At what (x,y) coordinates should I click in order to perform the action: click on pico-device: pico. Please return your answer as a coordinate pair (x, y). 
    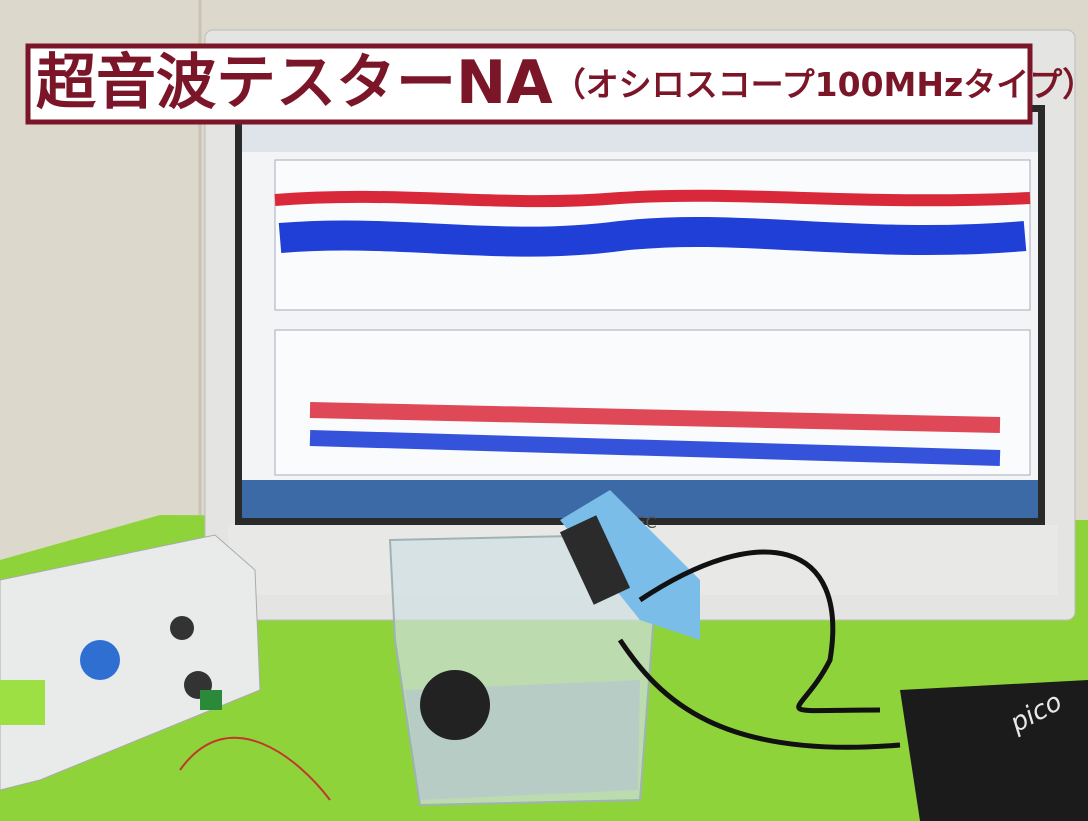
    Looking at the image, I should click on (994, 750).